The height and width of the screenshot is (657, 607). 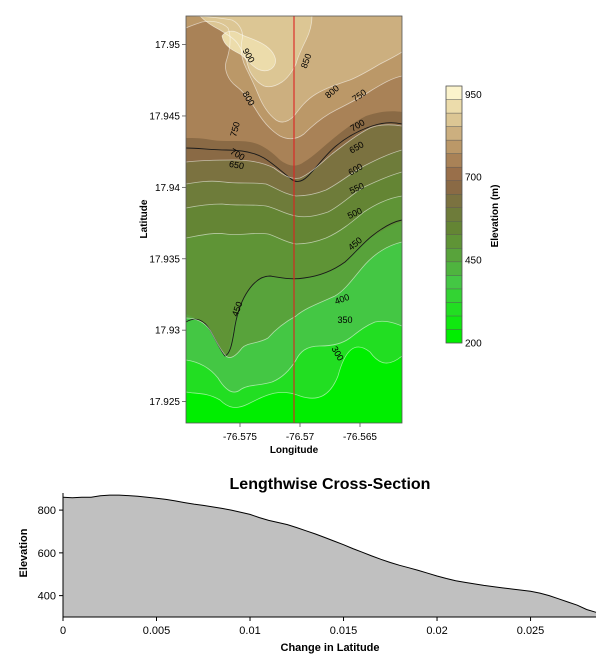 I want to click on map-y-axis-label: Latitude, so click(x=144, y=218).